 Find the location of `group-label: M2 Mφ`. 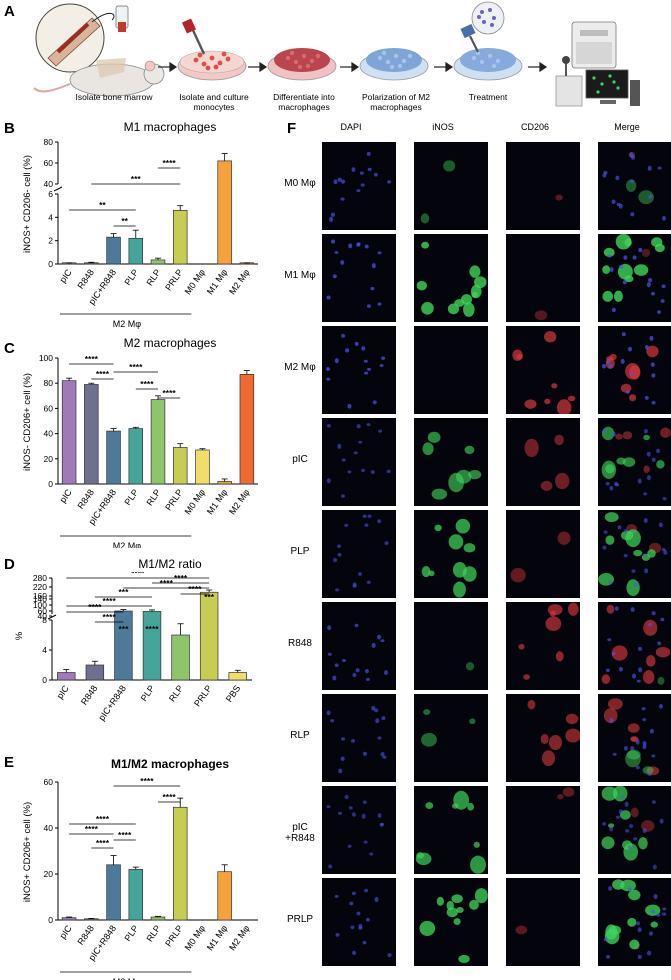

group-label: M2 Mφ is located at coordinates (127, 978).